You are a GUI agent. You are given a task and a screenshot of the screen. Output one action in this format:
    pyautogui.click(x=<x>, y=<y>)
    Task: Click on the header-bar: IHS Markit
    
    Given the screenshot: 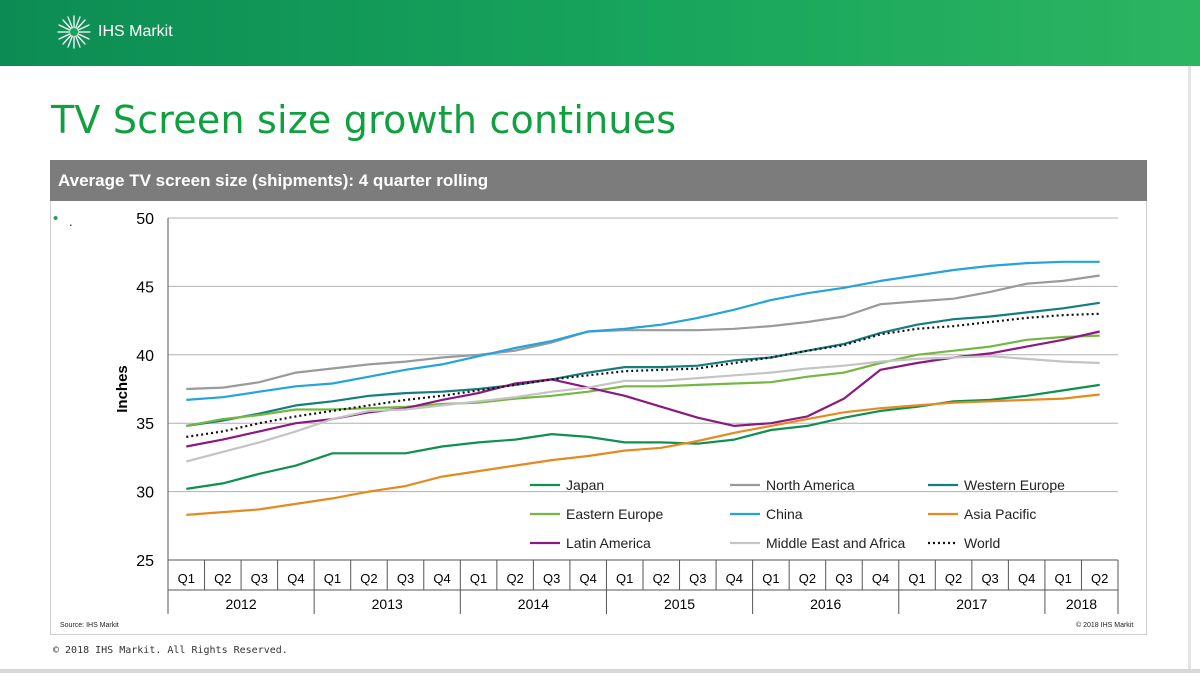 What is the action you would take?
    pyautogui.click(x=600, y=33)
    